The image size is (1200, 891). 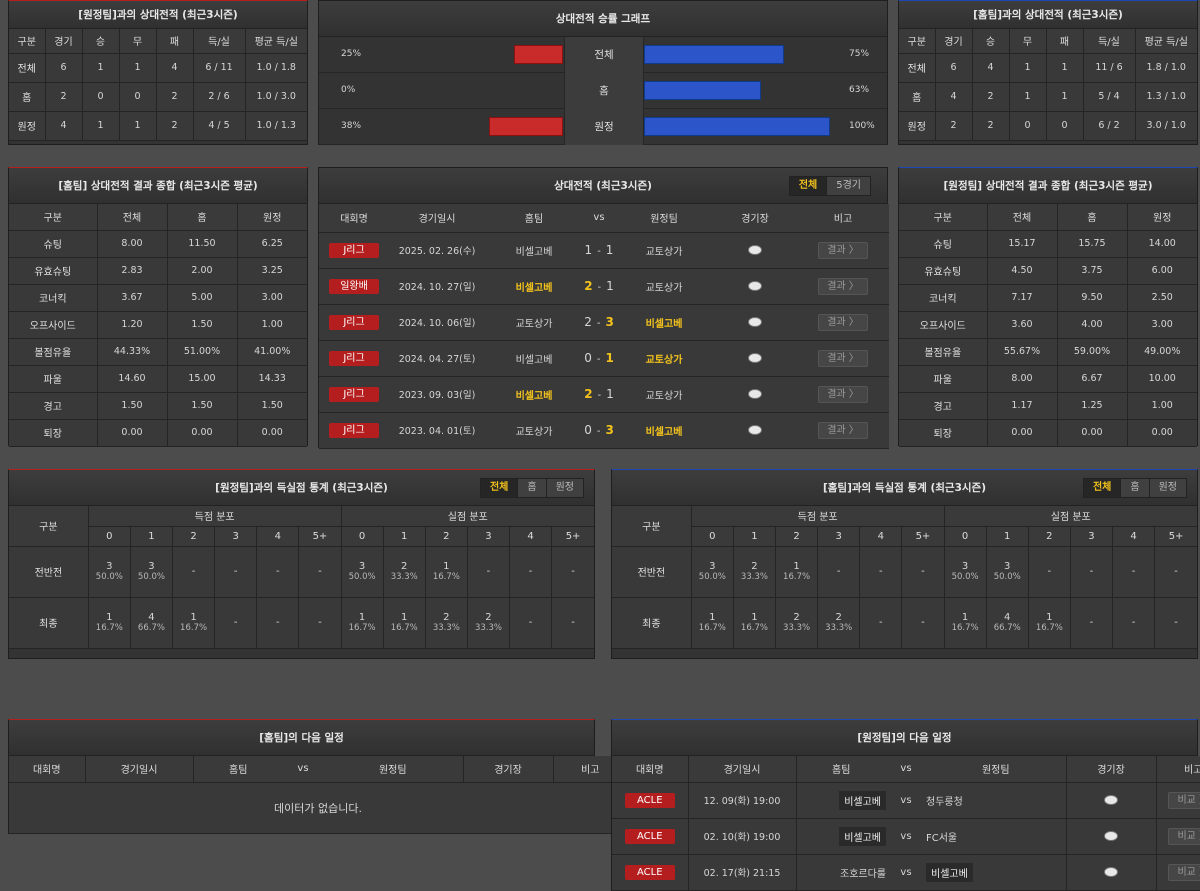 I want to click on count: 3, so click(x=109, y=566).